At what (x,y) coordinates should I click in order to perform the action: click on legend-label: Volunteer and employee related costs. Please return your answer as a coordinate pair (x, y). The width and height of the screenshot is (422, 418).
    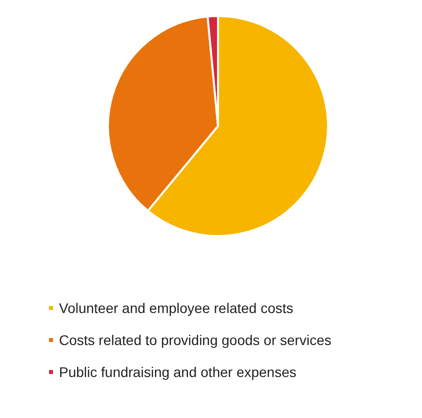
    Looking at the image, I should click on (176, 308).